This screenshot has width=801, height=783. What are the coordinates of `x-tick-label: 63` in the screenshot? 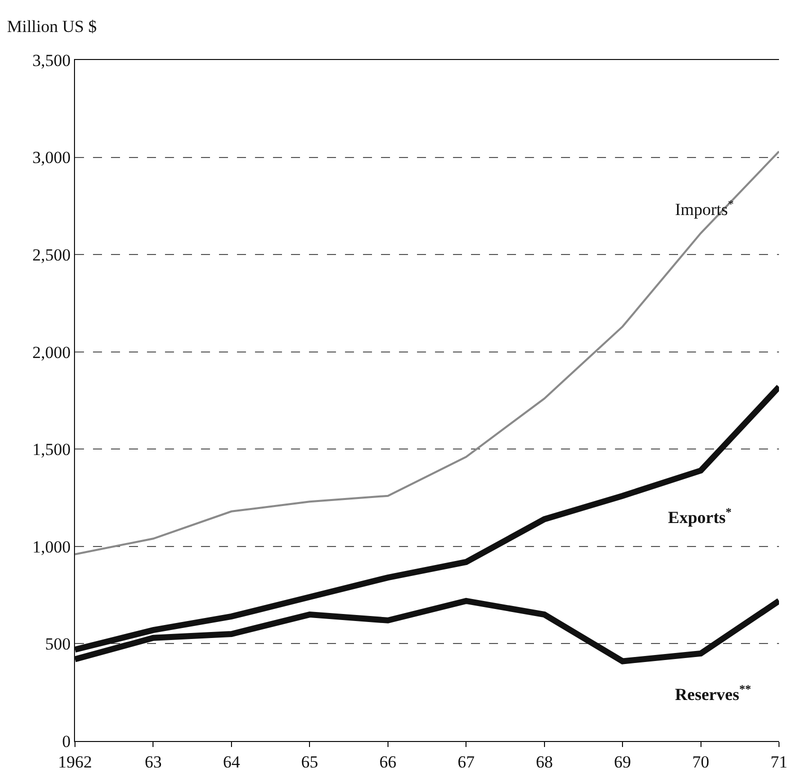 It's located at (153, 762).